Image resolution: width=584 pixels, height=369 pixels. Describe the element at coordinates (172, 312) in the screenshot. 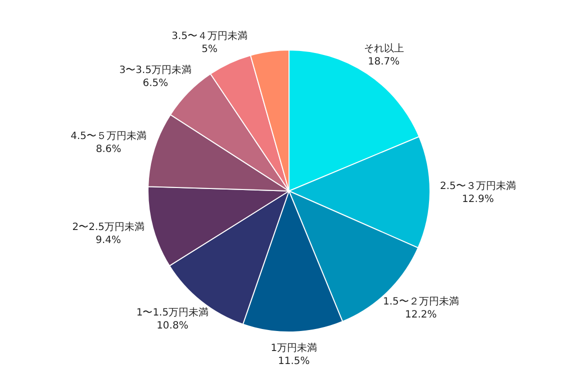

I see `slice-label: 1〜1.5万円未満` at that location.